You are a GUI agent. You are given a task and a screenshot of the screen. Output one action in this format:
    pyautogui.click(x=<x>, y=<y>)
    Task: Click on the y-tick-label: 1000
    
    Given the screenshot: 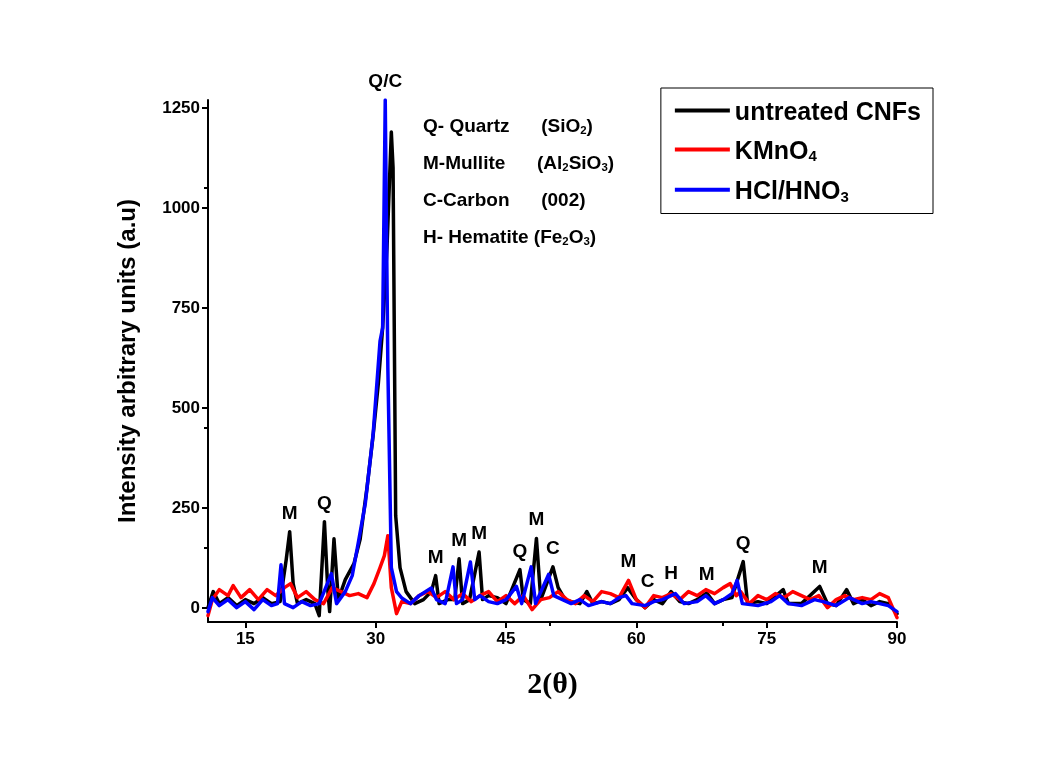 What is the action you would take?
    pyautogui.click(x=181, y=208)
    